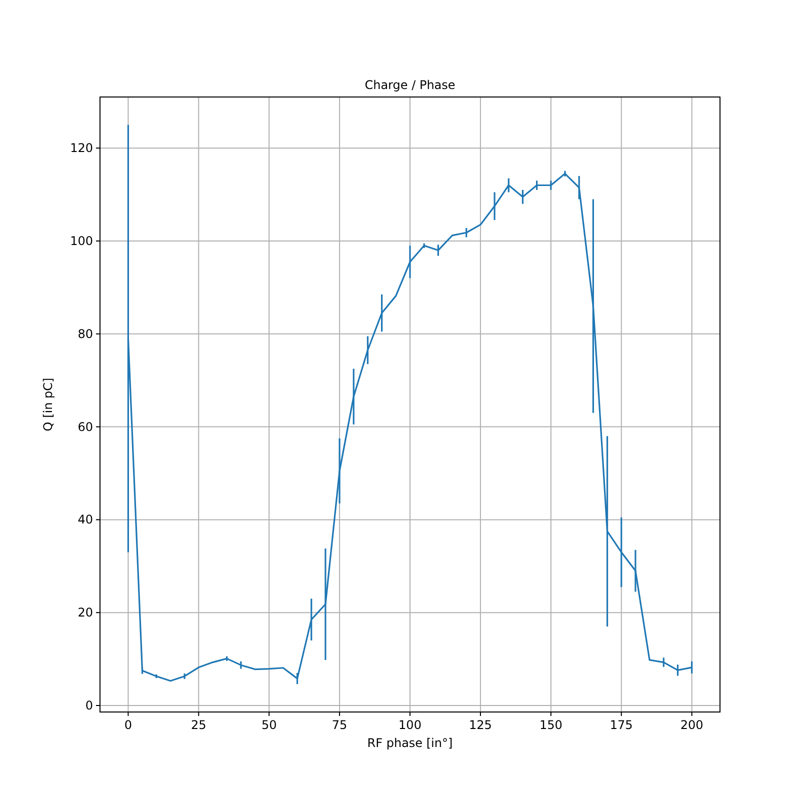 The height and width of the screenshot is (800, 800). Describe the element at coordinates (48, 405) in the screenshot. I see `y-axis-title: Q [in pC]` at that location.